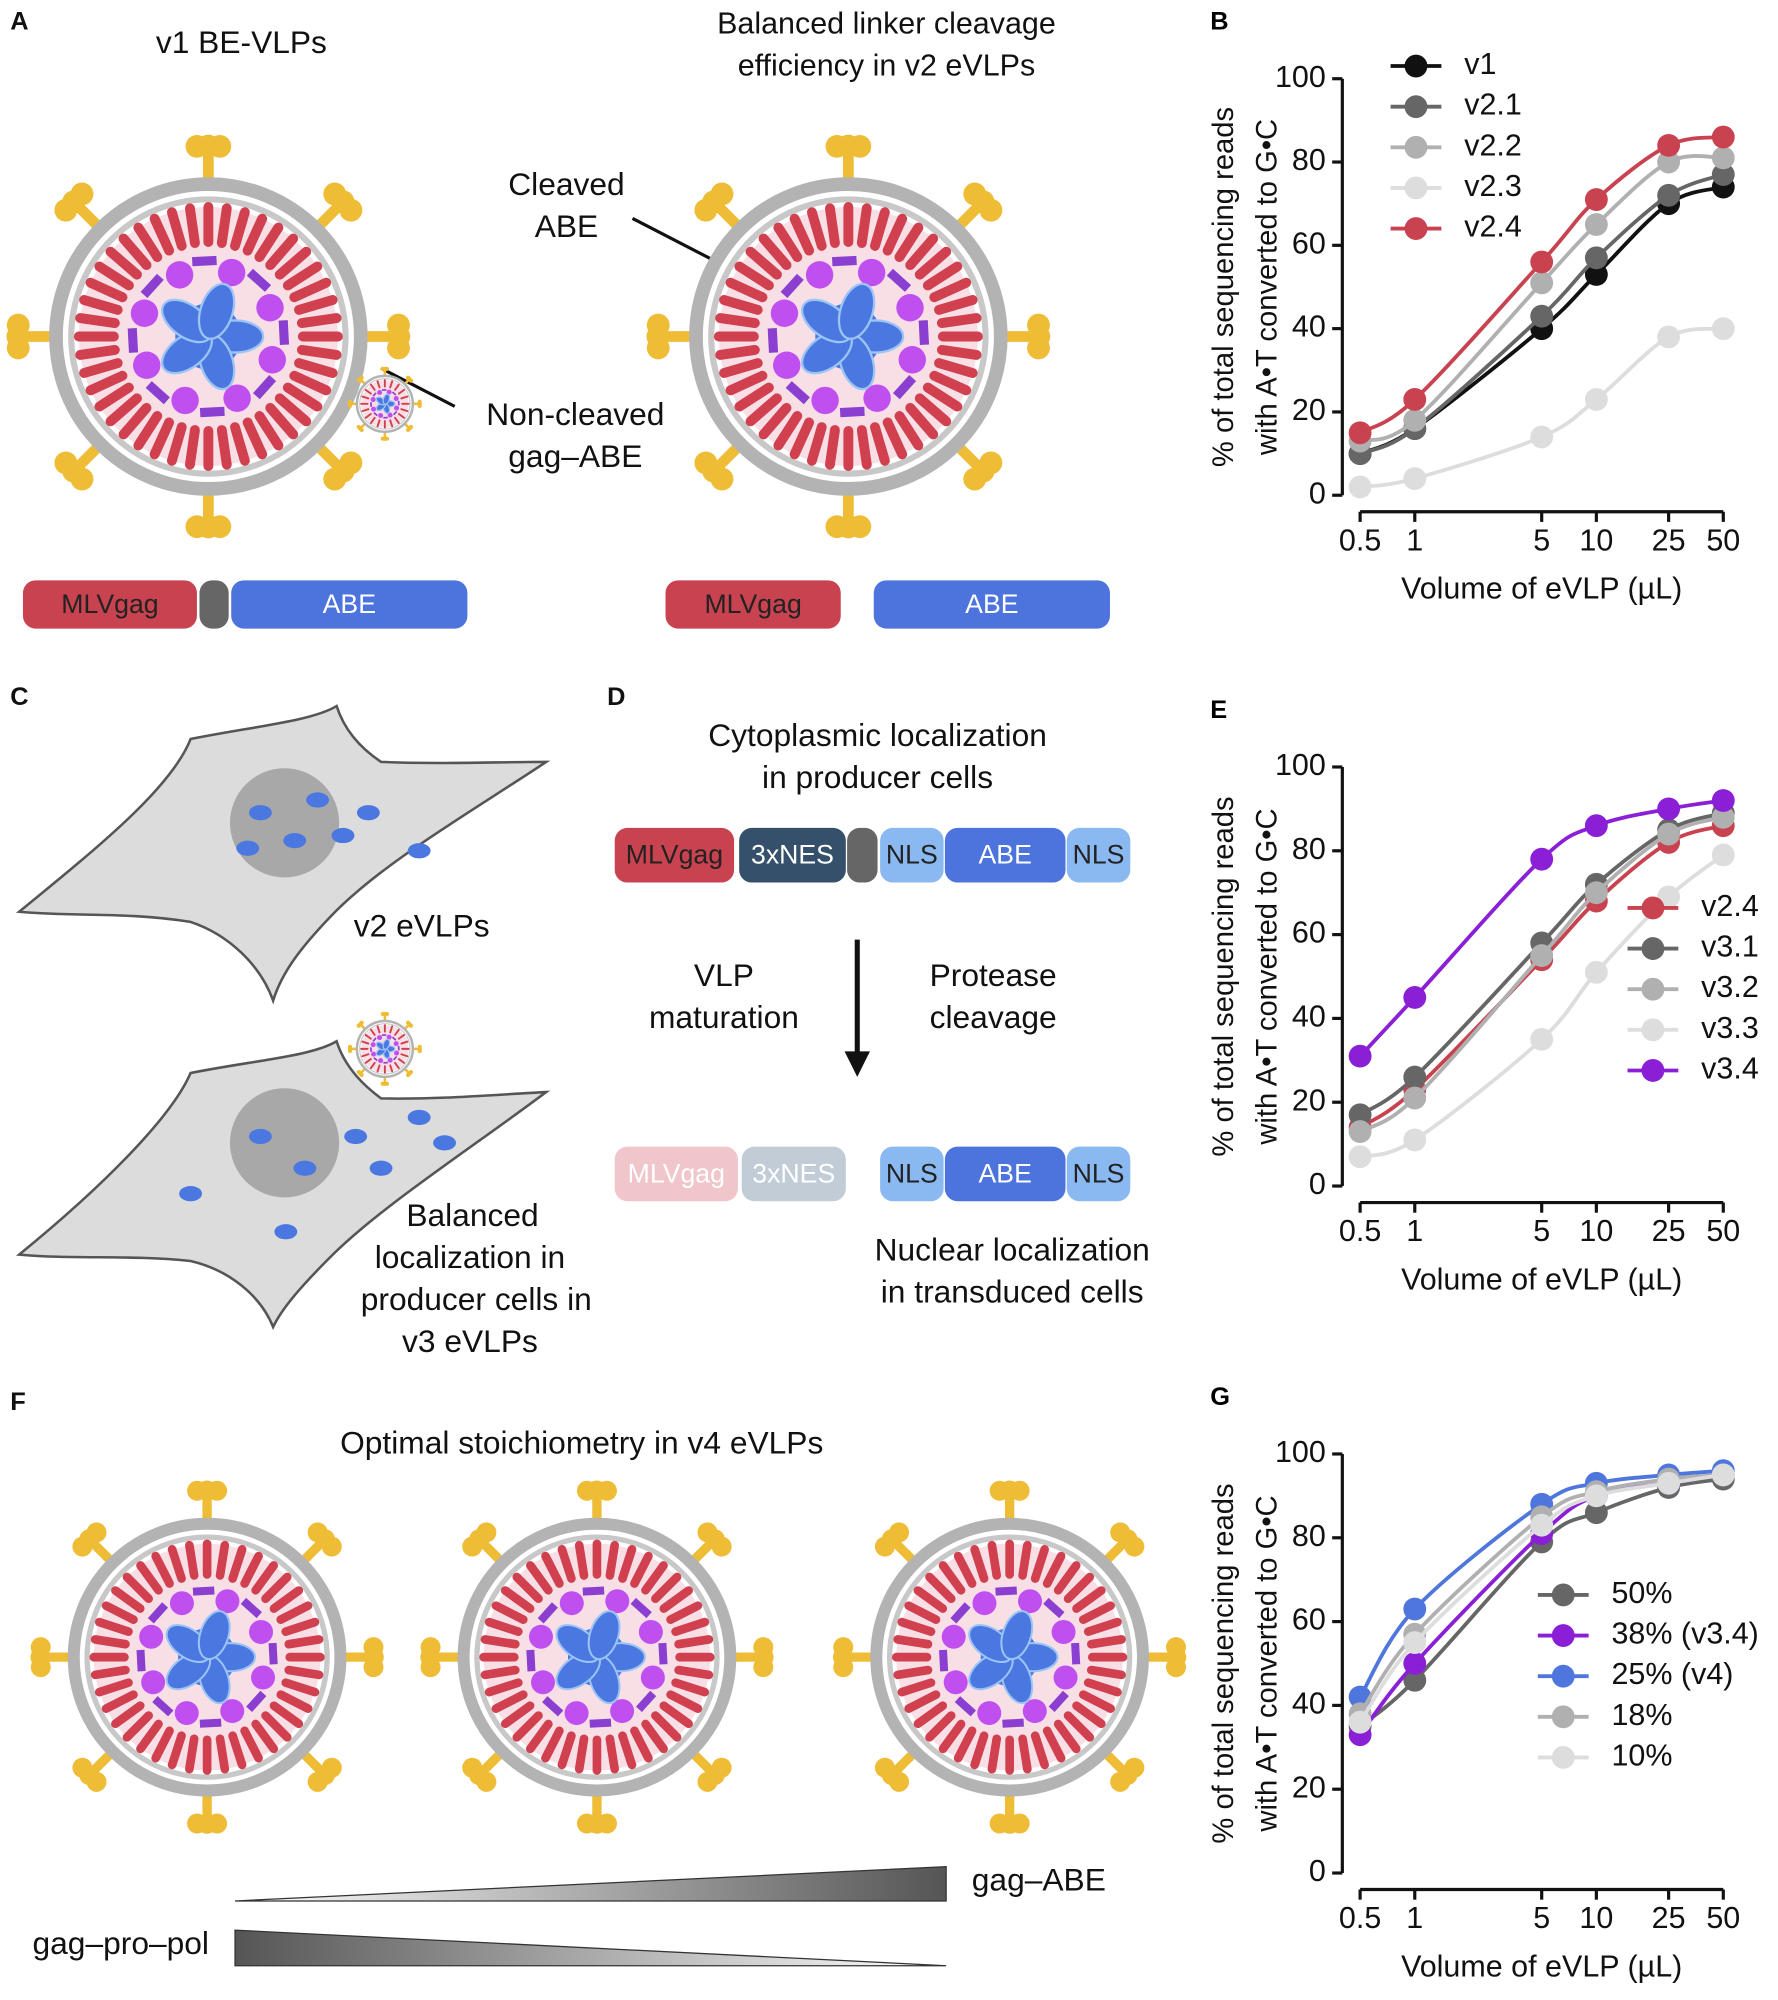 The height and width of the screenshot is (2000, 1778). What do you see at coordinates (1267, 287) in the screenshot?
I see `y-axis-label: with A•T converted to G•C` at bounding box center [1267, 287].